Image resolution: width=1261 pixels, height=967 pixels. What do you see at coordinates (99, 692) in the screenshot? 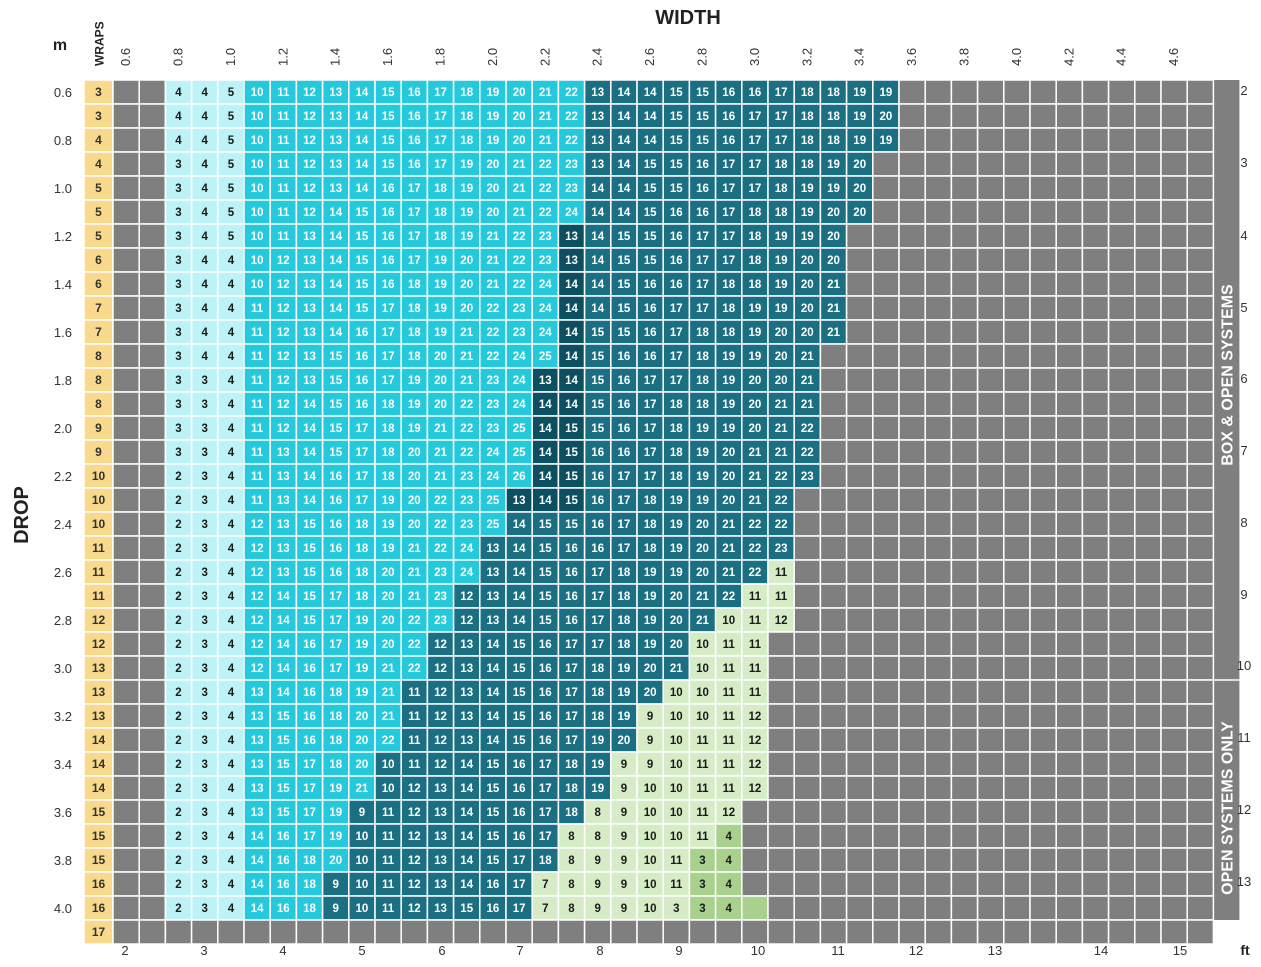
I see `wraps-value: 13` at bounding box center [99, 692].